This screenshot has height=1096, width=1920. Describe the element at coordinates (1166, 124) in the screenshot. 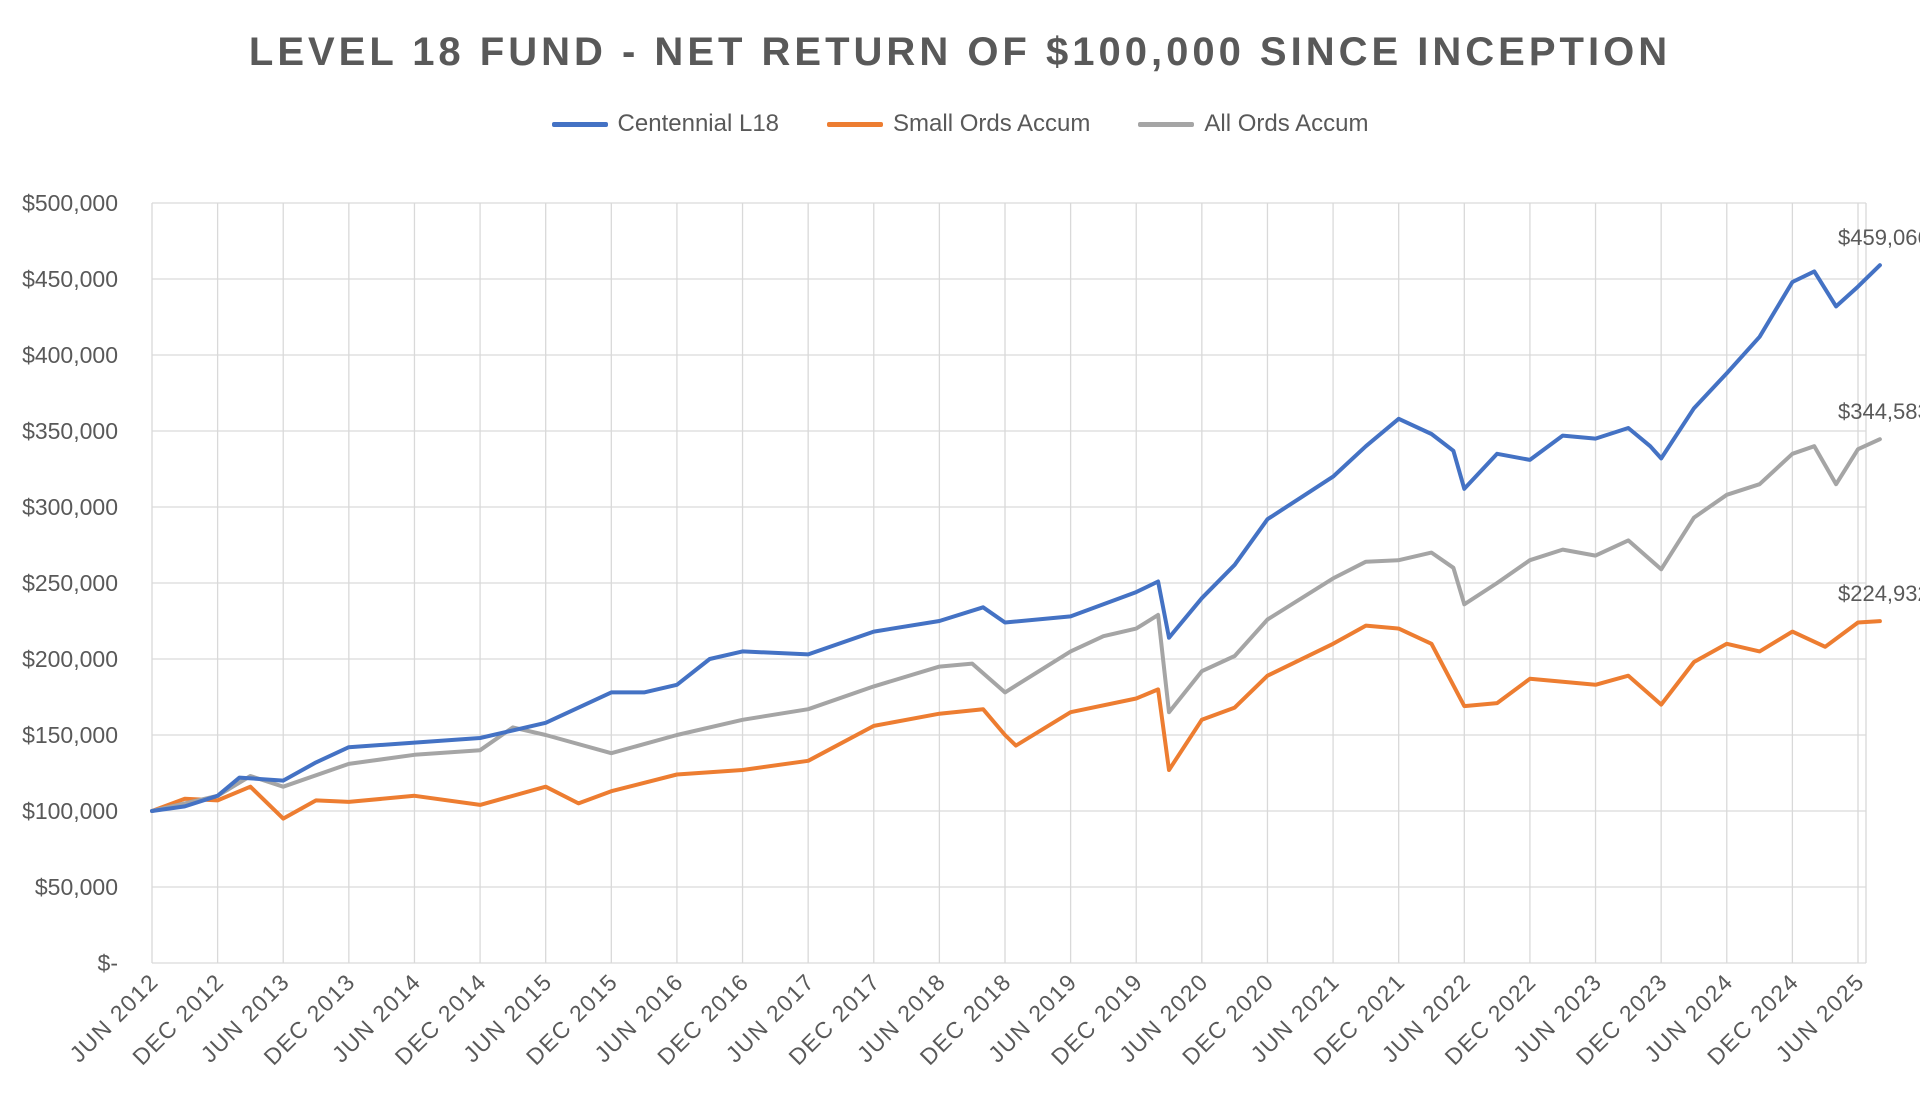

I see `legend-swatch-all-ords` at that location.